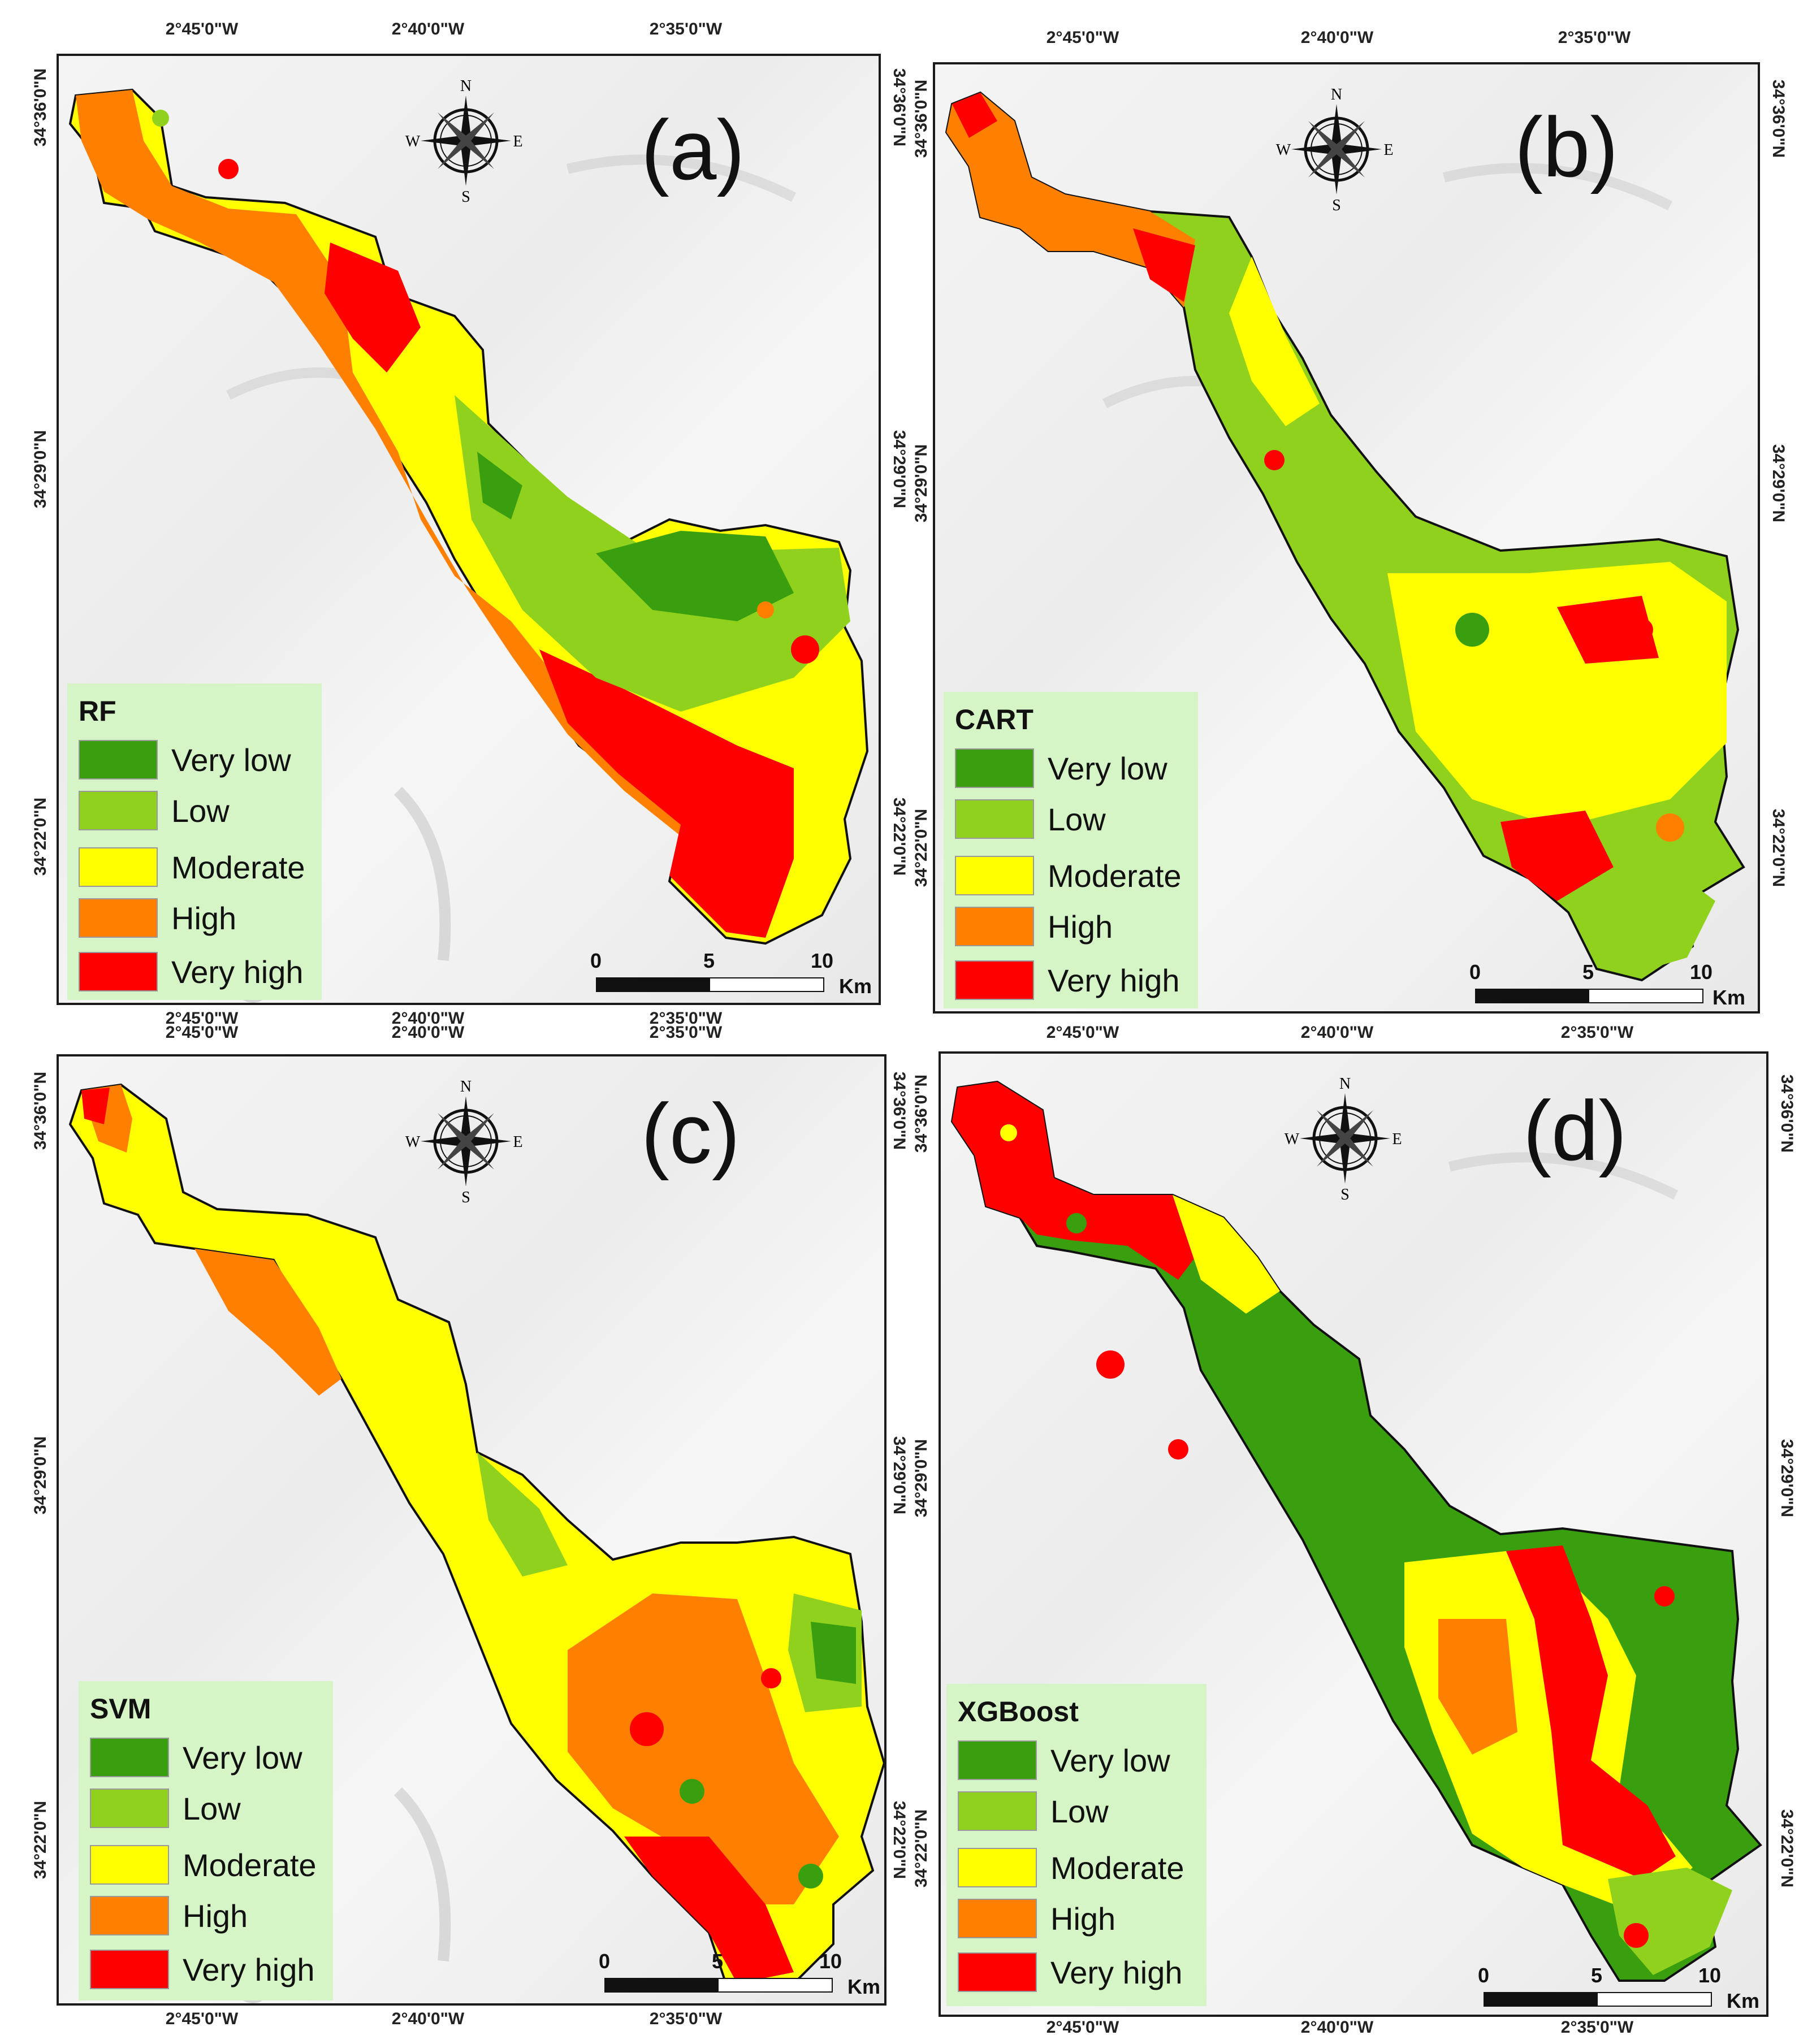 The width and height of the screenshot is (1812, 2044). Describe the element at coordinates (1575, 1130) in the screenshot. I see `panel-label: (d)` at that location.